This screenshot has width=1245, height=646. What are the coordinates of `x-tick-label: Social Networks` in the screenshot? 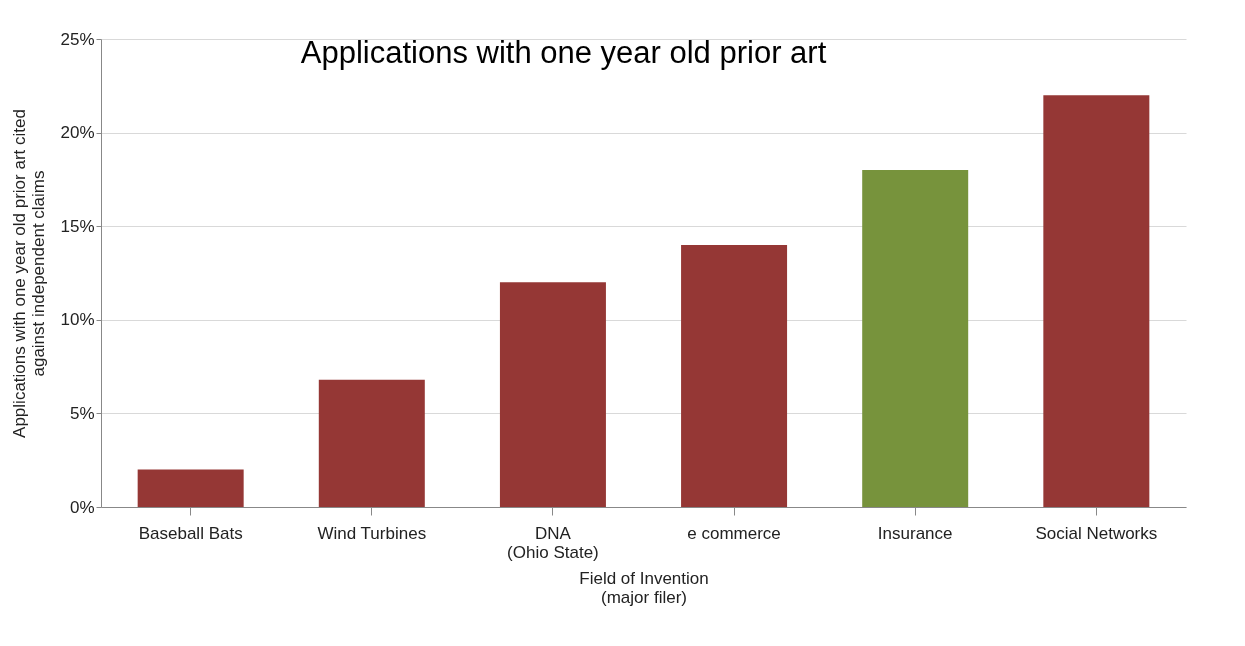 It's located at (1096, 533).